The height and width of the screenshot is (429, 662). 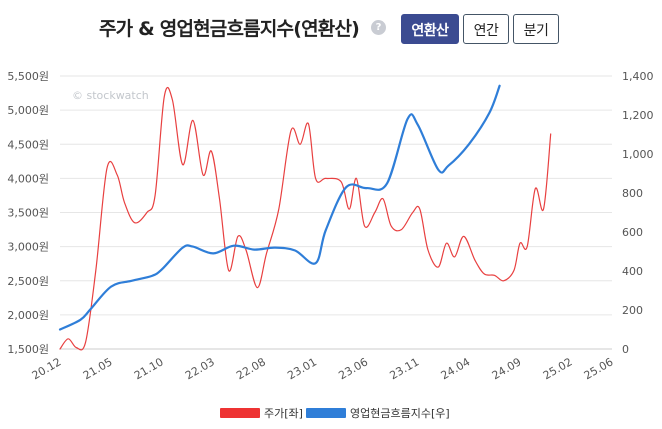 What do you see at coordinates (536, 29) in the screenshot?
I see `quarterly-button: 분기` at bounding box center [536, 29].